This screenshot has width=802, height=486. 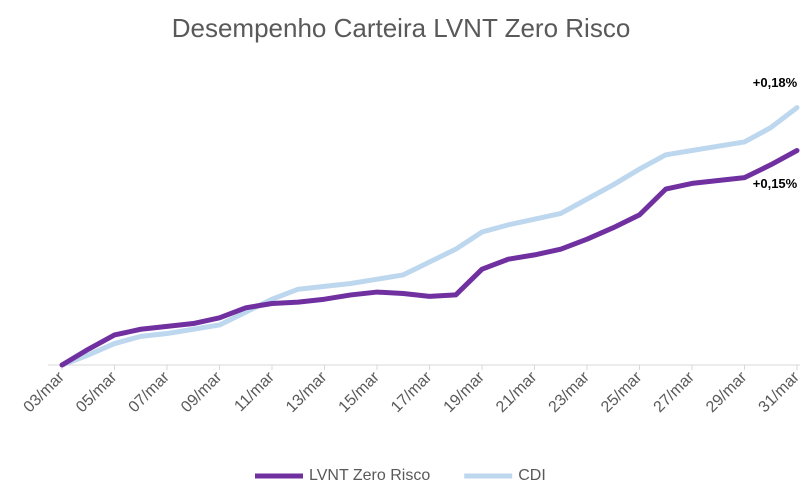 What do you see at coordinates (517, 392) in the screenshot?
I see `x-tick-label: 21/mar` at bounding box center [517, 392].